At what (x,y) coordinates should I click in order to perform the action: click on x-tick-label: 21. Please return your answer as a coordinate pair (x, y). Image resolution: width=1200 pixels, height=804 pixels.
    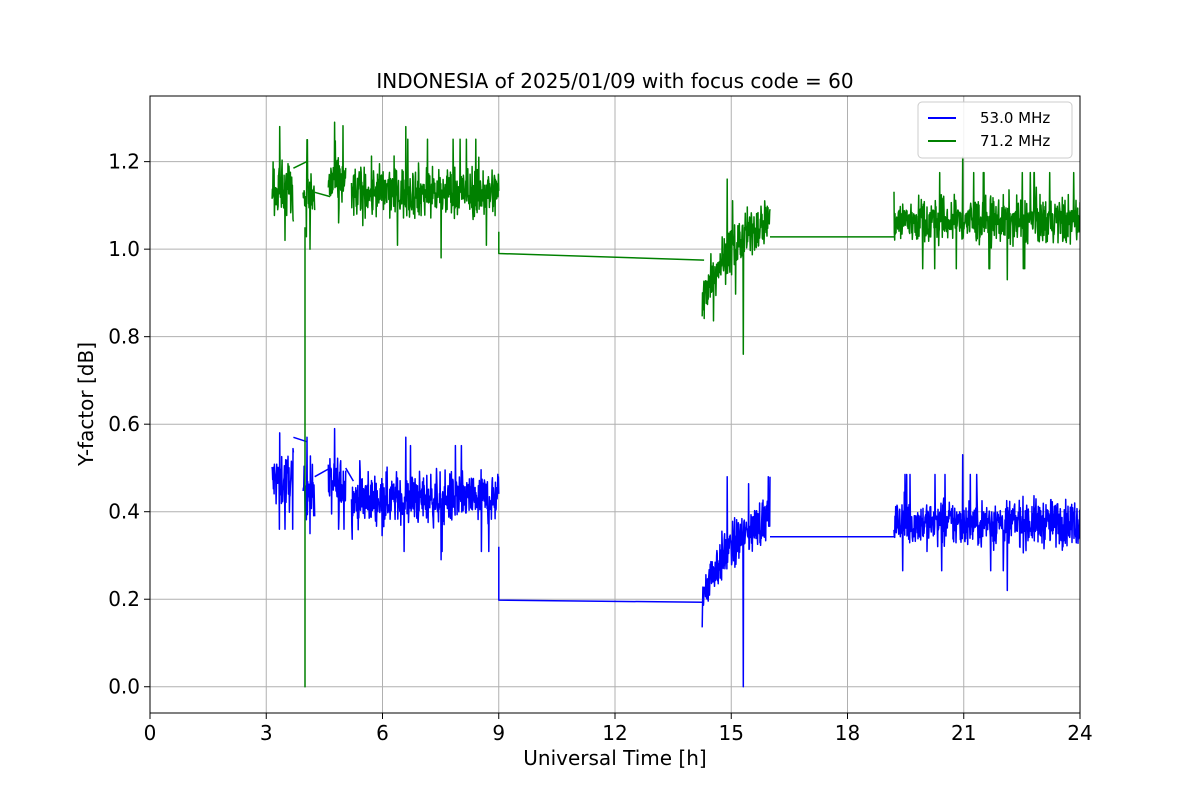
    Looking at the image, I should click on (963, 733).